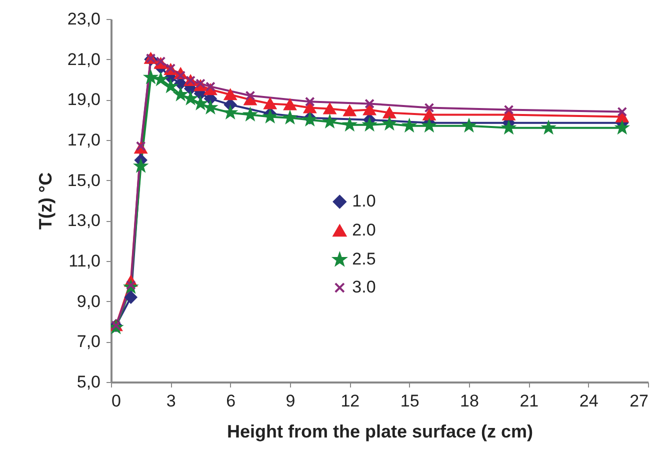 The height and width of the screenshot is (470, 663). What do you see at coordinates (83, 100) in the screenshot?
I see `y-tick-label: 19,0` at bounding box center [83, 100].